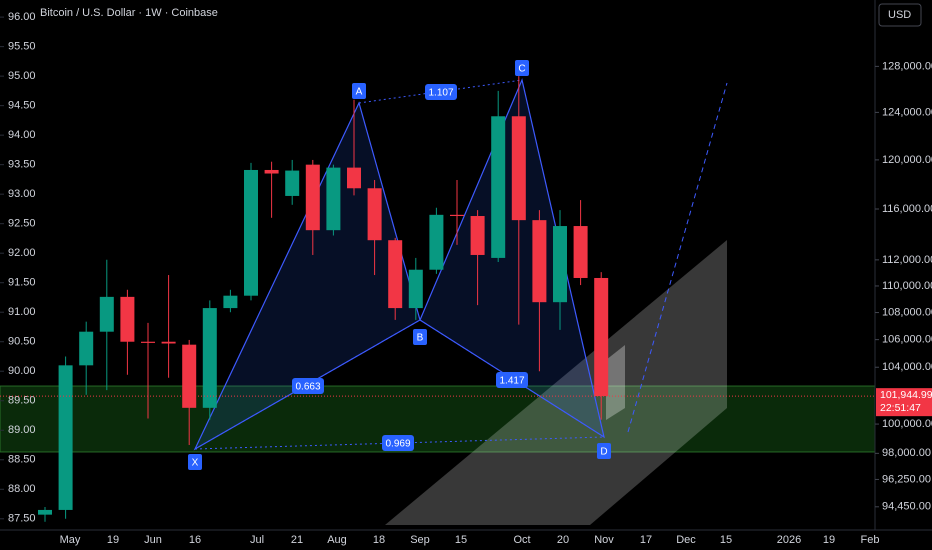  I want to click on last-price-box, so click(904, 402).